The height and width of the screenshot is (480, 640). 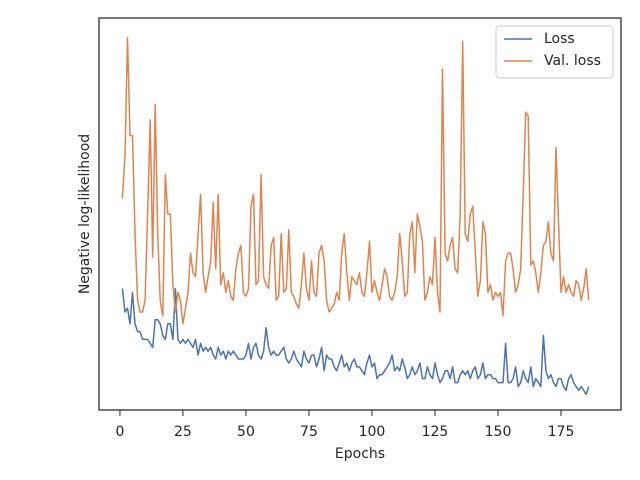 What do you see at coordinates (309, 432) in the screenshot?
I see `x-tick-label: 75` at bounding box center [309, 432].